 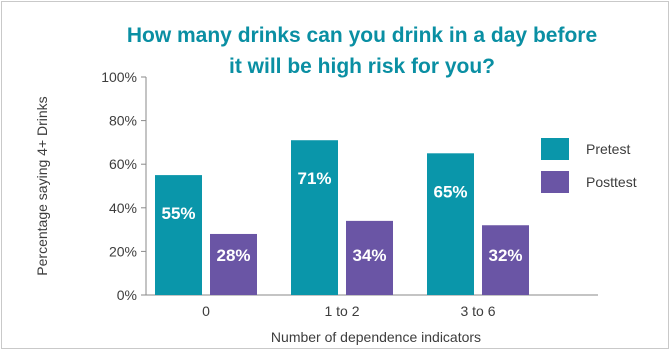 I want to click on x-ticks: 0 1 to 2 3 to 6, so click(x=349, y=311).